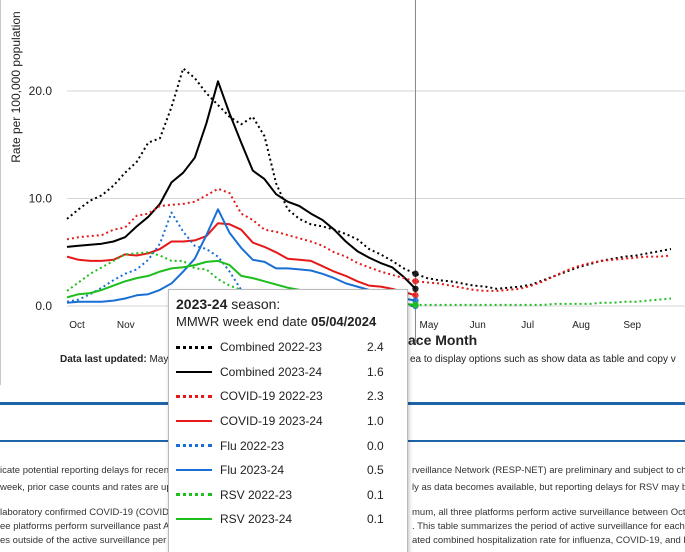 This screenshot has height=552, width=685. Describe the element at coordinates (271, 347) in the screenshot. I see `tooltip-series-name: Combined 2022-23` at that location.